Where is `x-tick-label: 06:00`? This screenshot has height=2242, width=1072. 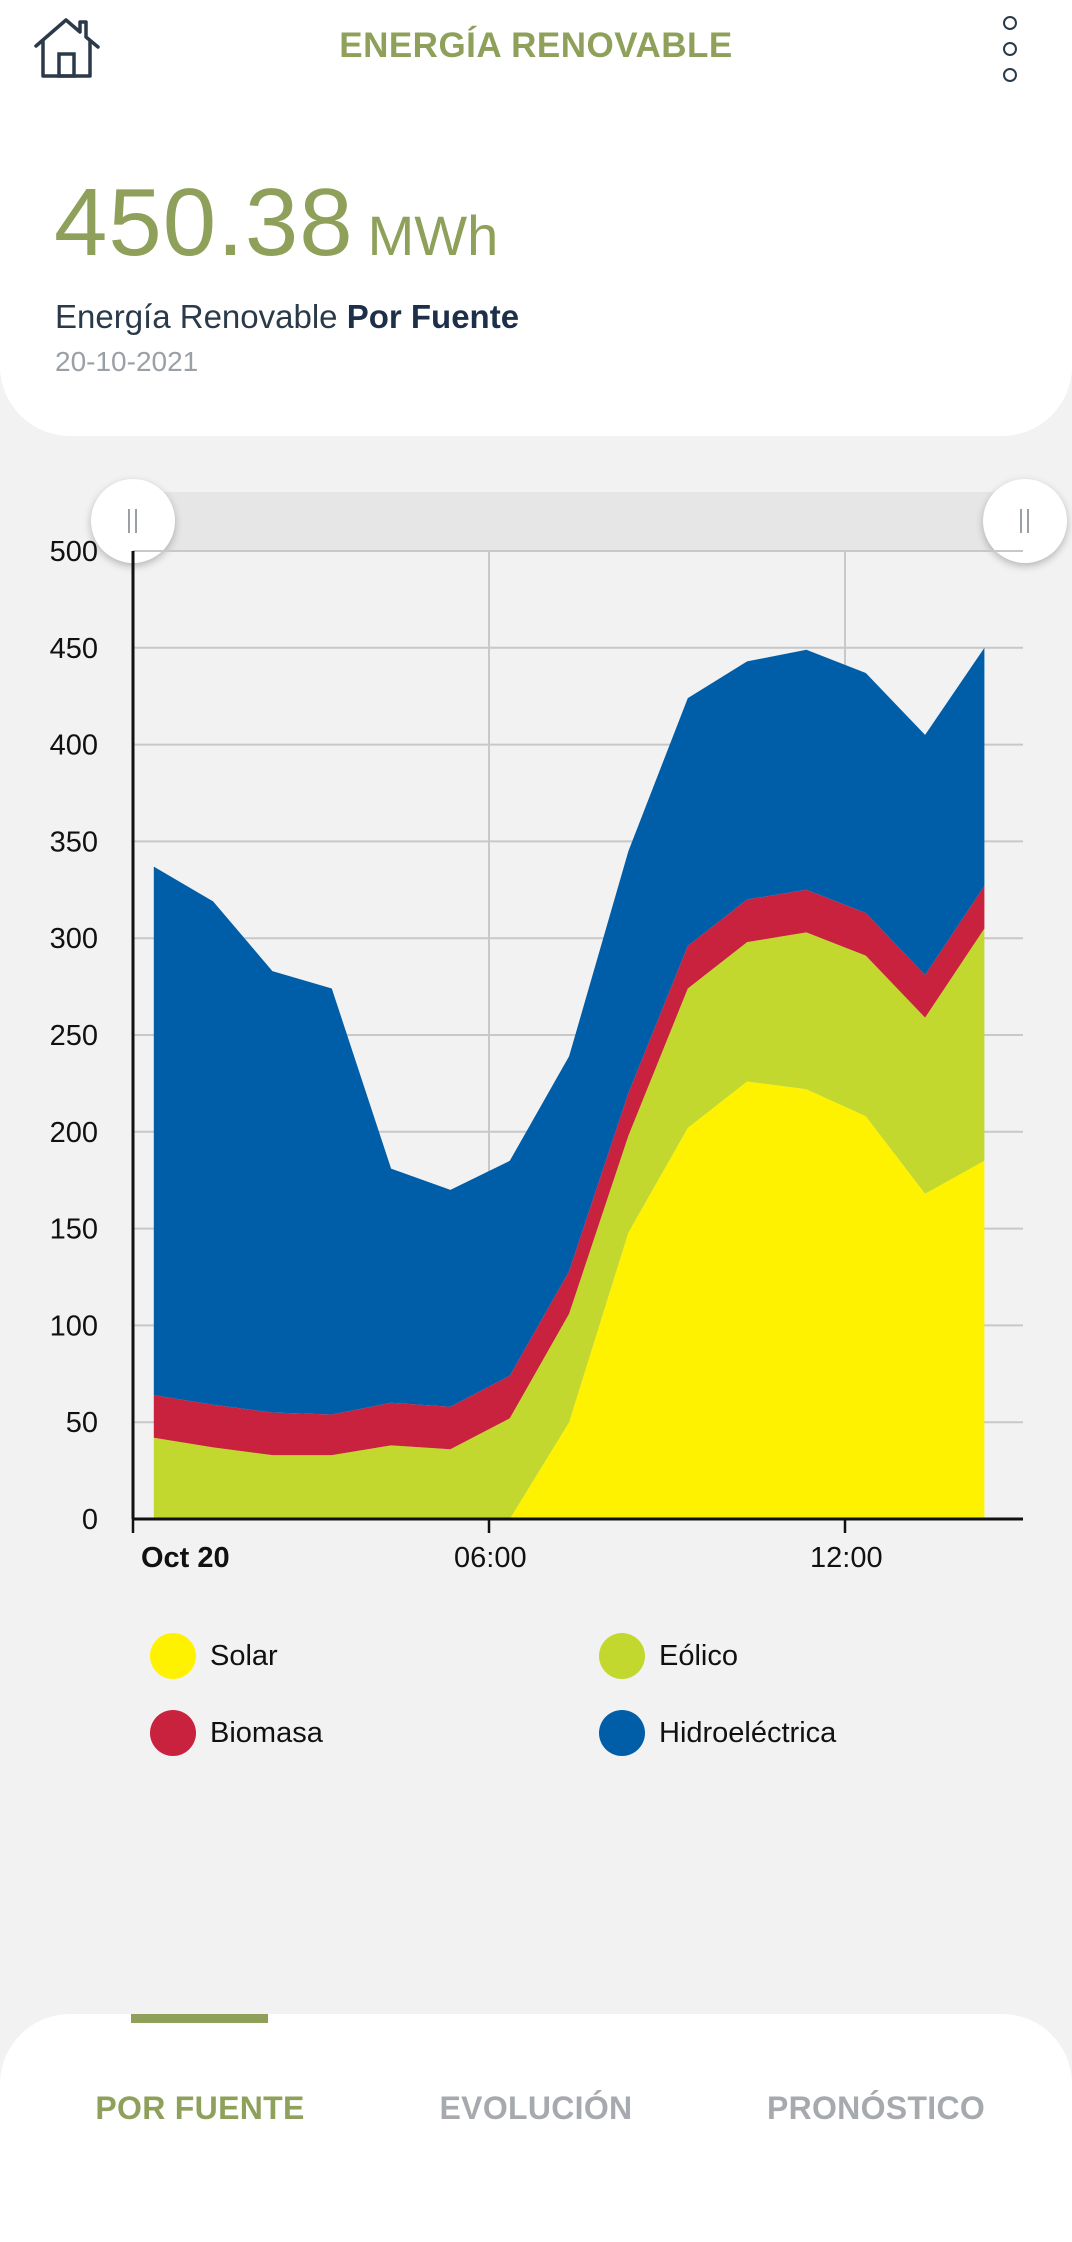
x-tick-label: 06:00 is located at coordinates (490, 1558).